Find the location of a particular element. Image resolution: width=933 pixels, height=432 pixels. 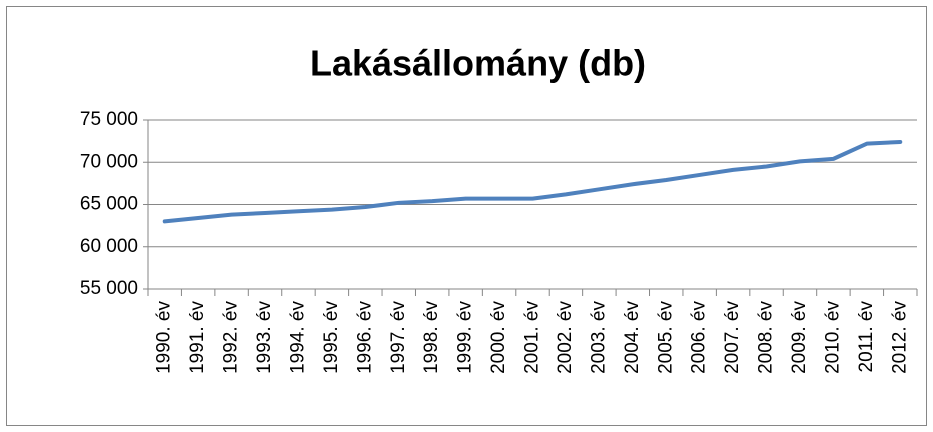

x-tick-label: 2008. év is located at coordinates (766, 337).